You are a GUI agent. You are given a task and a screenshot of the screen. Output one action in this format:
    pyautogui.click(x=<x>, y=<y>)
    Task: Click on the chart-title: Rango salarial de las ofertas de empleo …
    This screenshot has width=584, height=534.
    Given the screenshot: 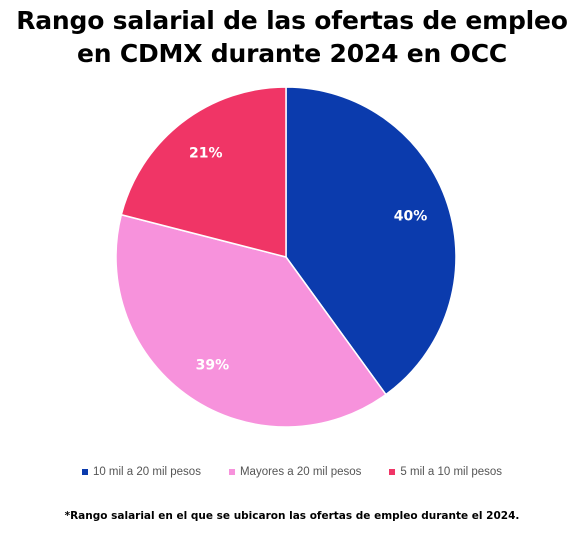 What is the action you would take?
    pyautogui.click(x=292, y=37)
    